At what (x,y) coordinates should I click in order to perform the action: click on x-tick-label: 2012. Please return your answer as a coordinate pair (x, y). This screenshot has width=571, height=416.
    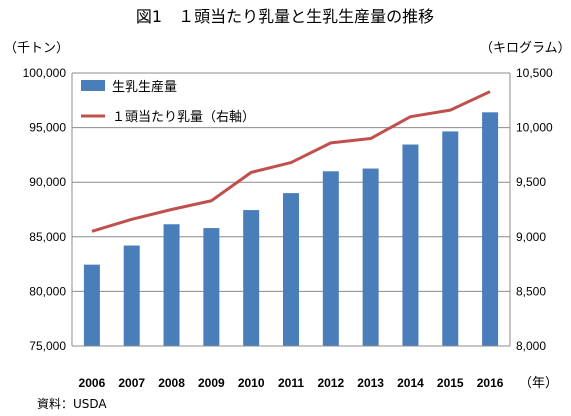
    Looking at the image, I should click on (330, 383).